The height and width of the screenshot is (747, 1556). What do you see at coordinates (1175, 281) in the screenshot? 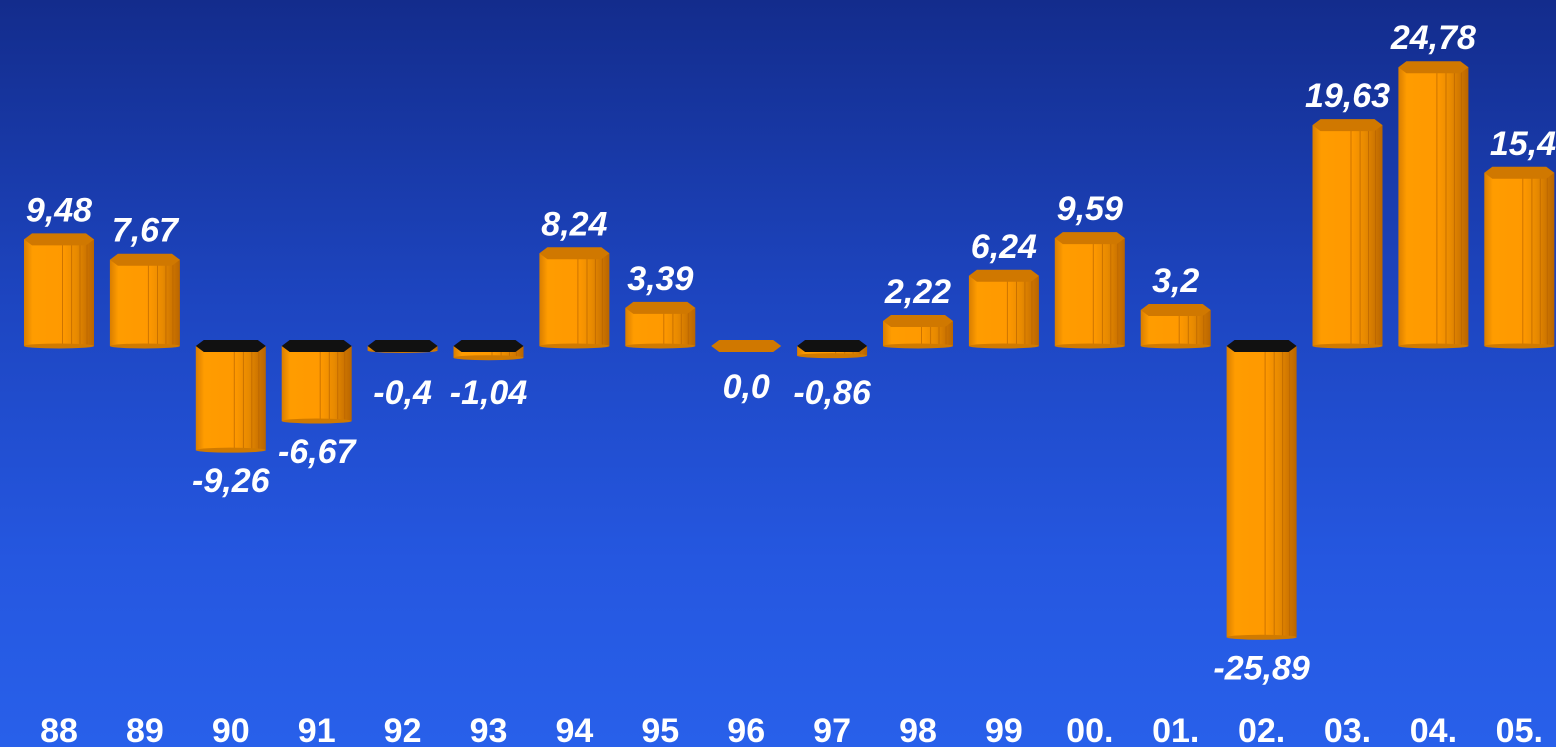
I see `data-label: 3,2` at bounding box center [1175, 281].